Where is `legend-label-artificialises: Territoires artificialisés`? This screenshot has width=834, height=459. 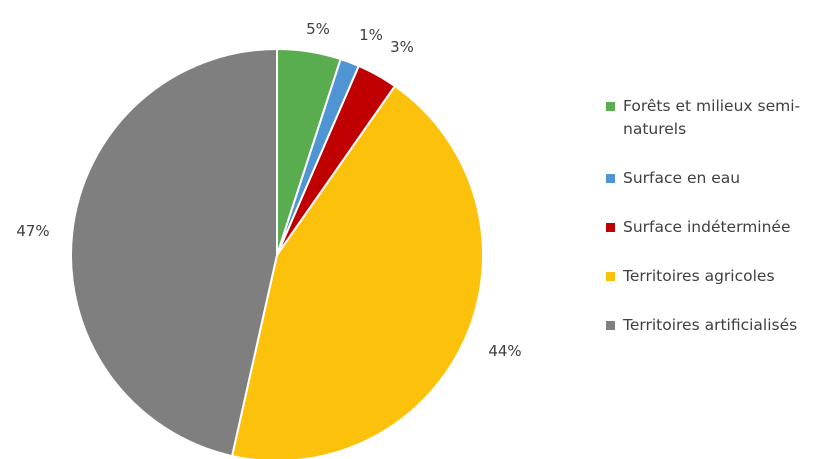
legend-label-artificialises: Territoires artificialisés is located at coordinates (710, 325).